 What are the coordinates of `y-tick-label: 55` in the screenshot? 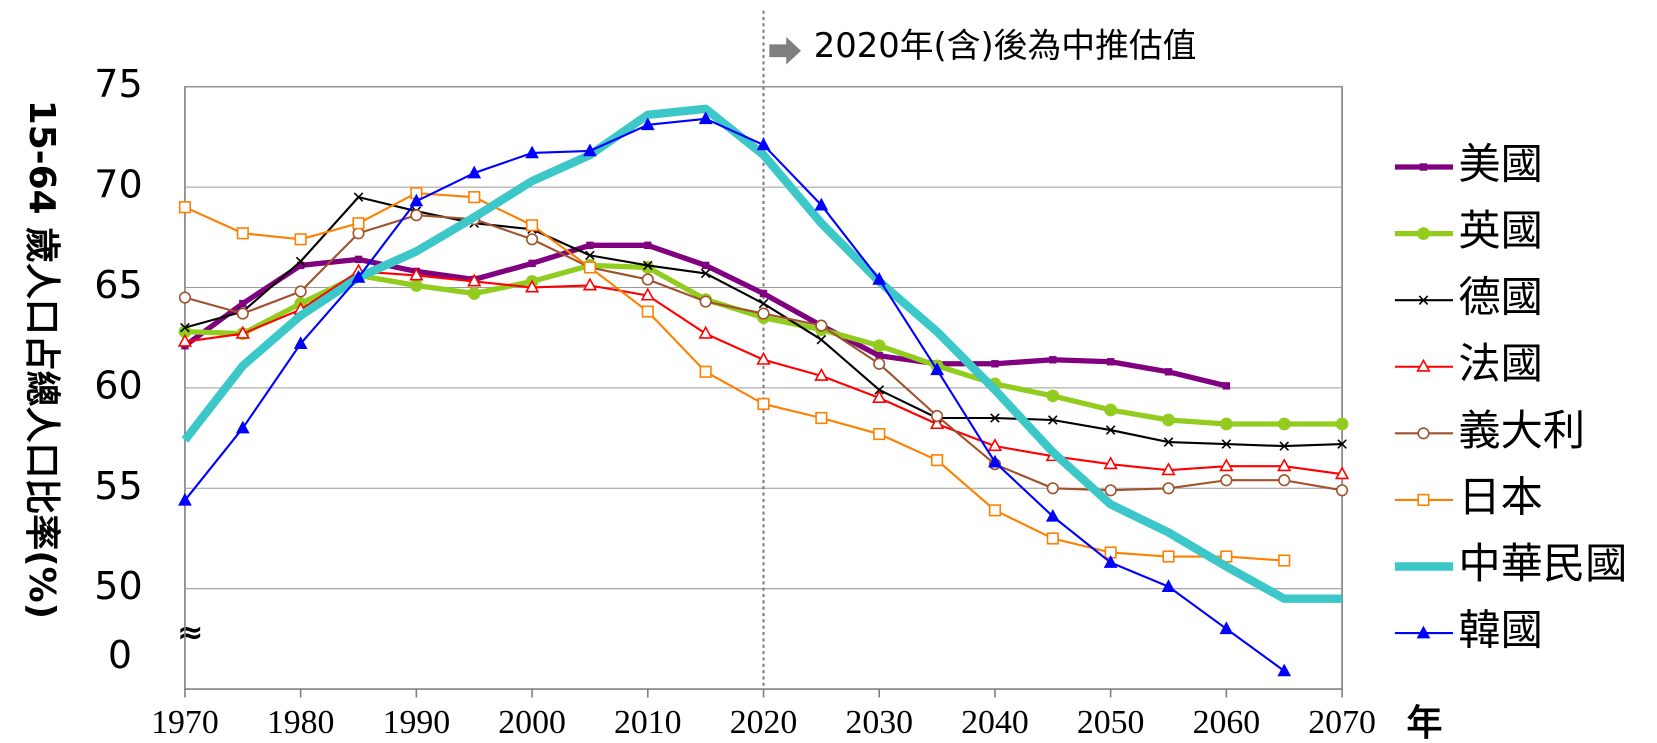 It's located at (118, 486).